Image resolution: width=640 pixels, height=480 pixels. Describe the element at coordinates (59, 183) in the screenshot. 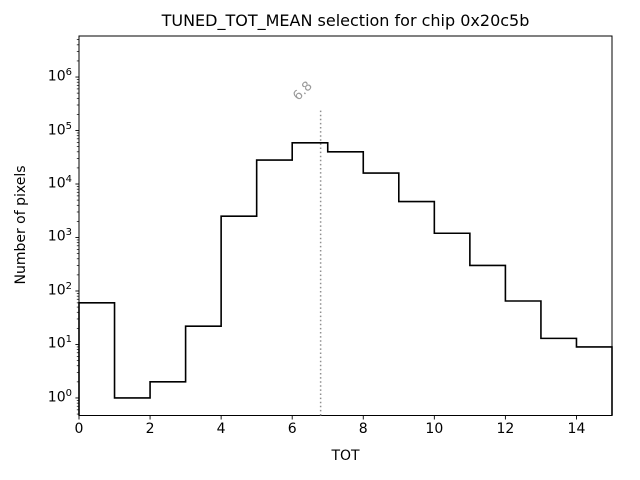

I see `y-tick-label: 10⁴` at that location.